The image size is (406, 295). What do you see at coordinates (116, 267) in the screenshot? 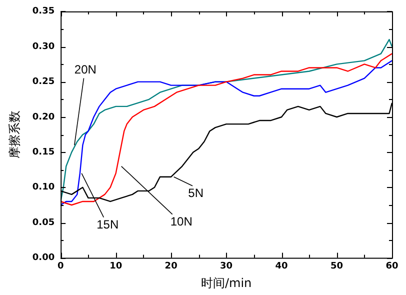
I see `x-tick-label: 10` at bounding box center [116, 267].